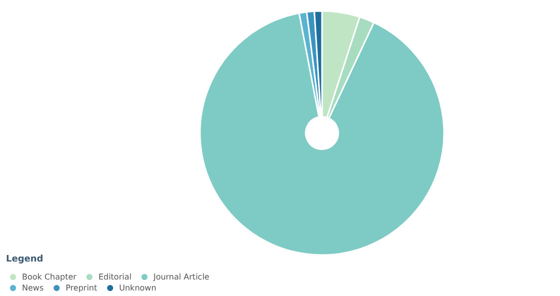 The height and width of the screenshot is (296, 560). I want to click on legend-label: Book Chapter, so click(50, 277).